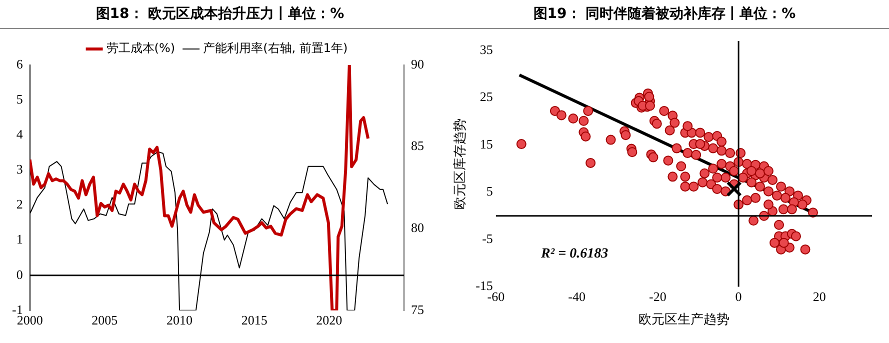  Describe the element at coordinates (577, 296) in the screenshot. I see `x-tick-label: -40` at that location.